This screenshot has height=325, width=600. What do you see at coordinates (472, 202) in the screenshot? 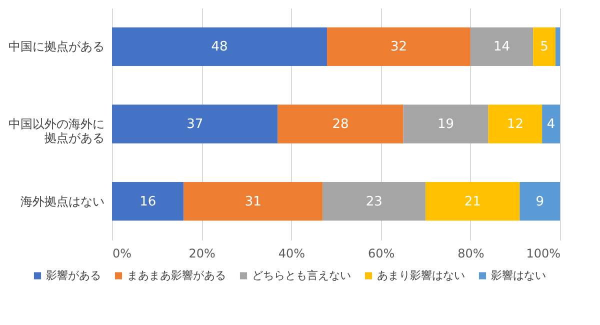
I see `data-label: 21` at bounding box center [472, 202].